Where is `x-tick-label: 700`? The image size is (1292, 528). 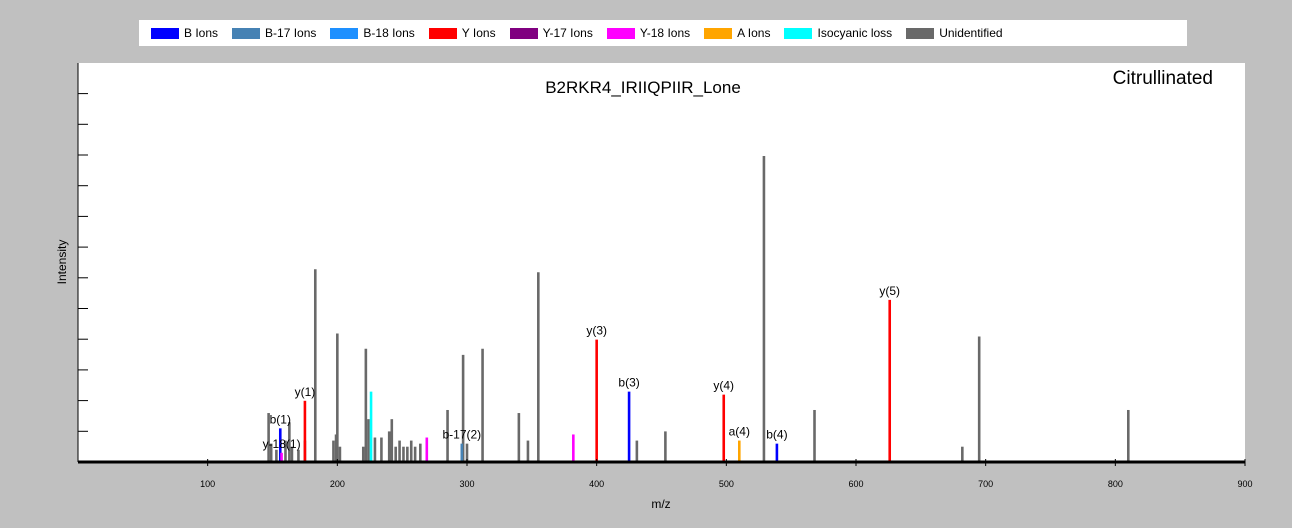
x-tick-label: 700 is located at coordinates (985, 484).